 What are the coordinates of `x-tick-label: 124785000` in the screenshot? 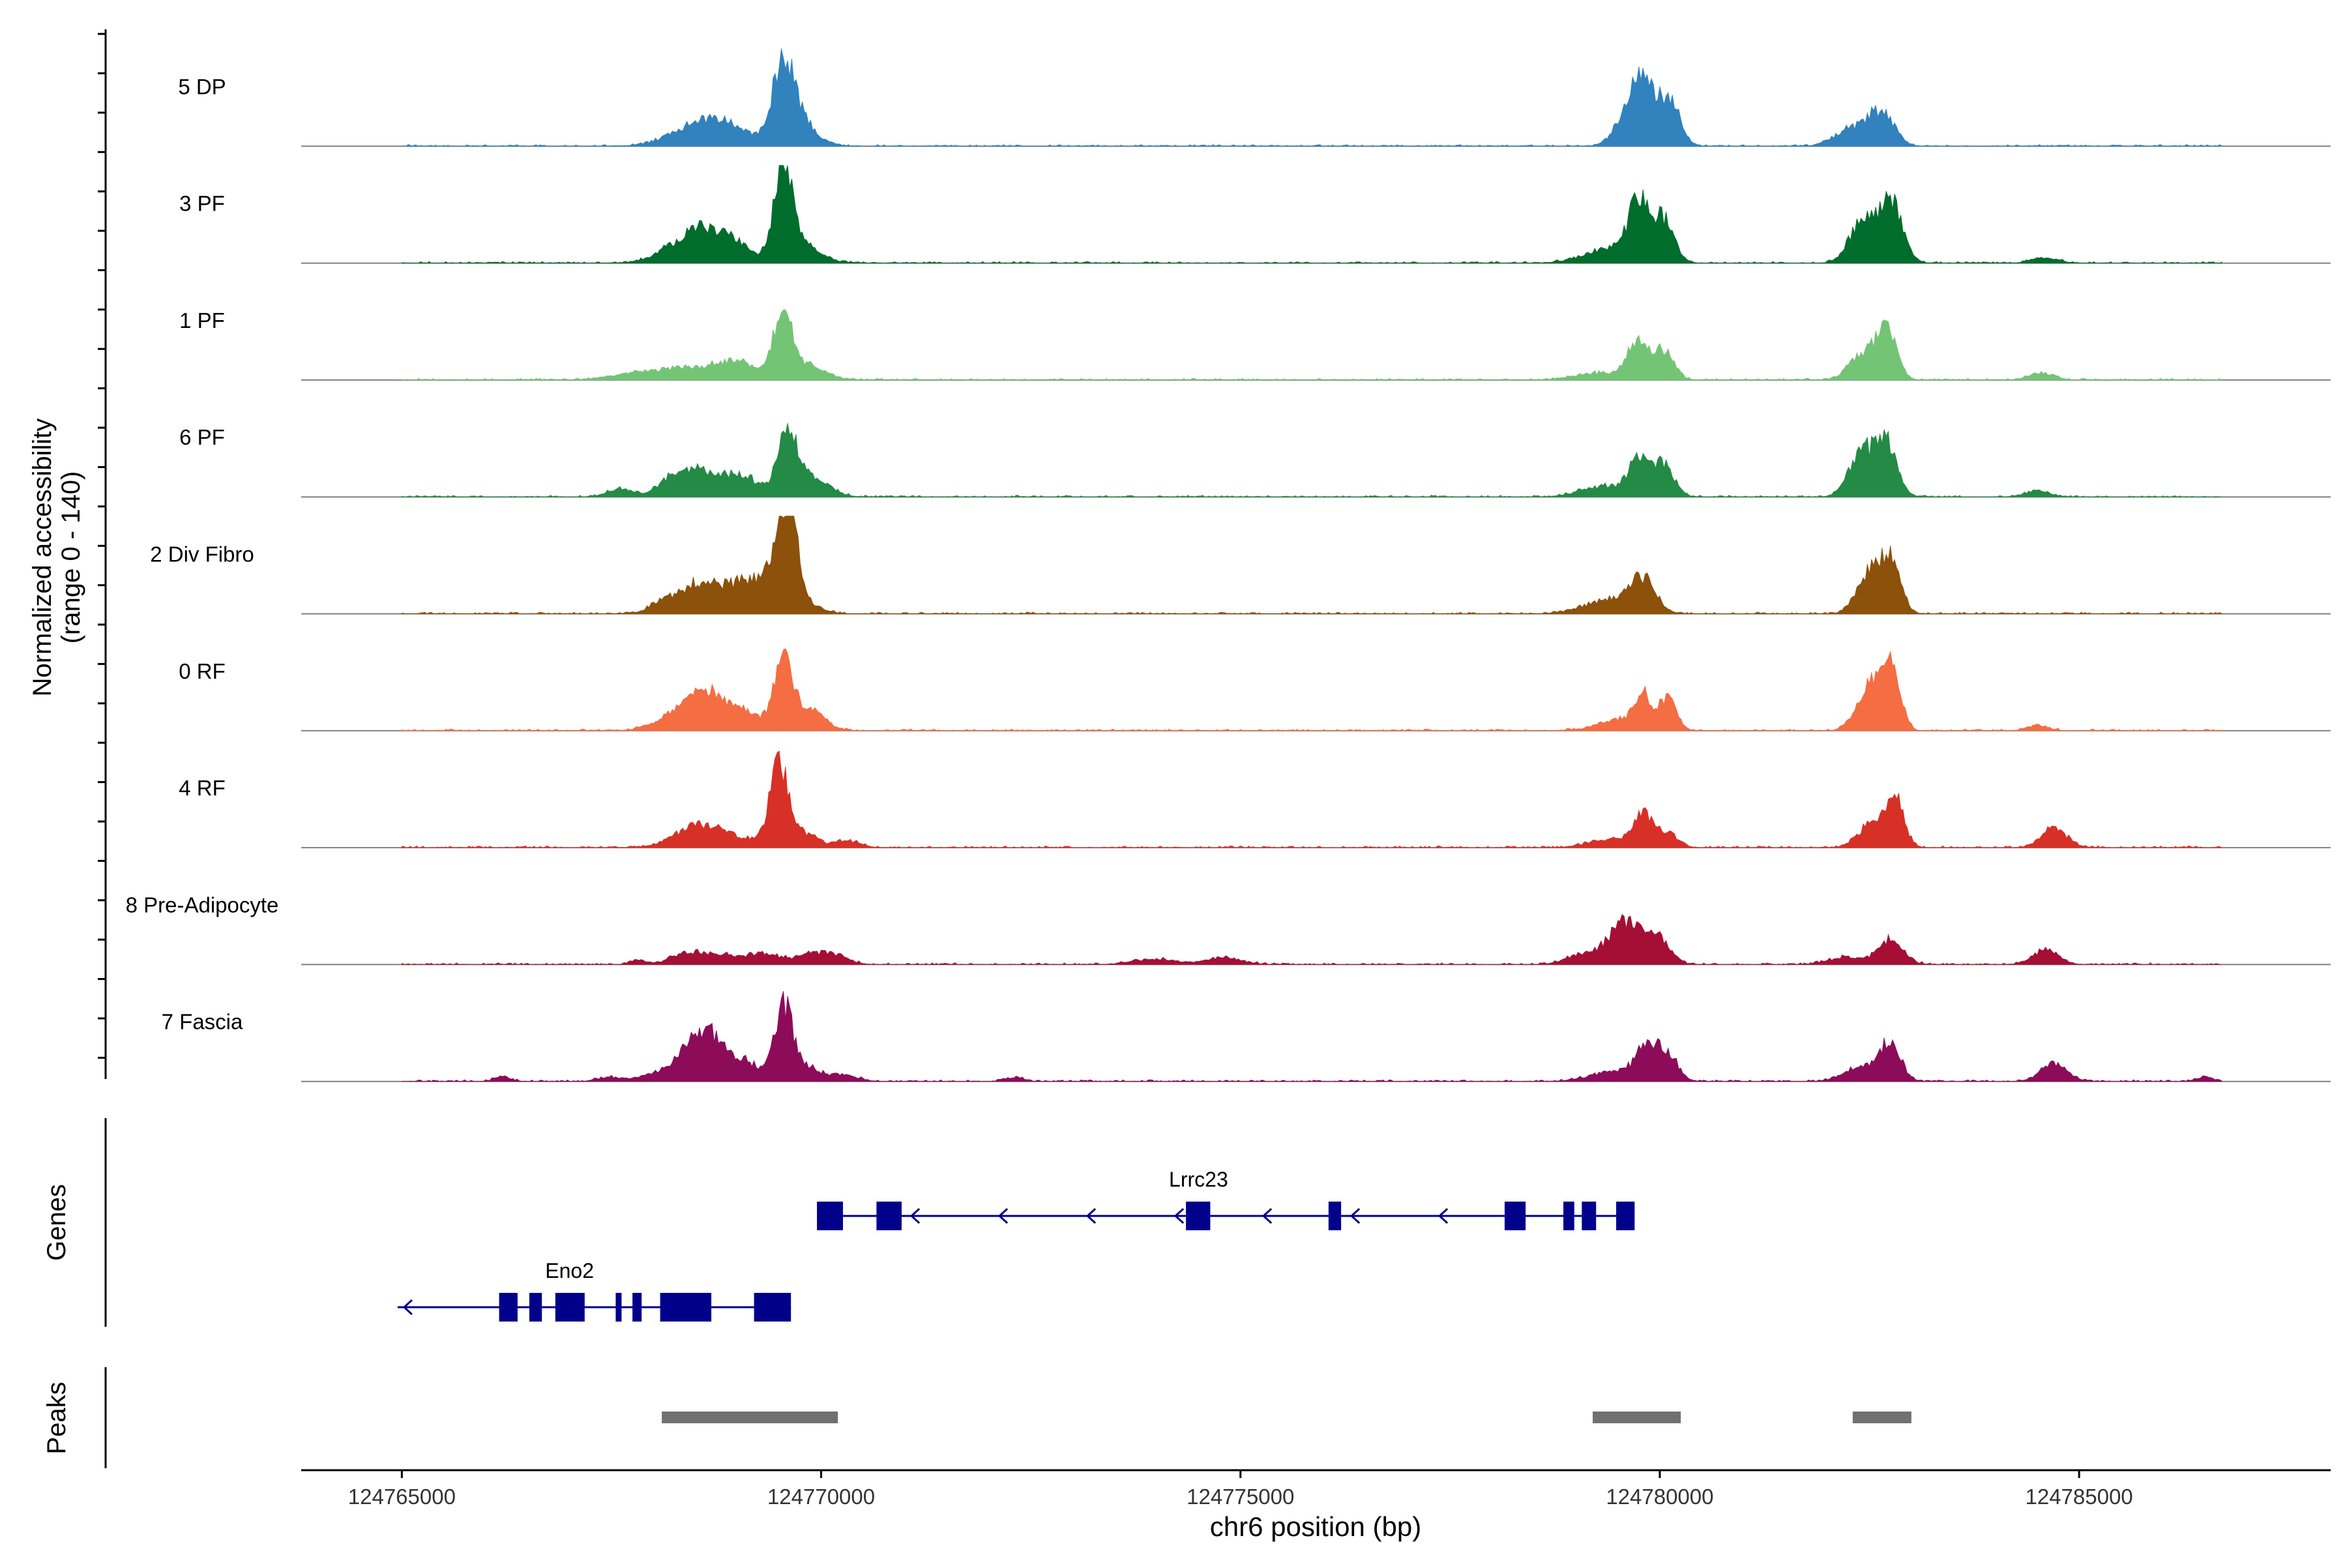 It's located at (2079, 1497).